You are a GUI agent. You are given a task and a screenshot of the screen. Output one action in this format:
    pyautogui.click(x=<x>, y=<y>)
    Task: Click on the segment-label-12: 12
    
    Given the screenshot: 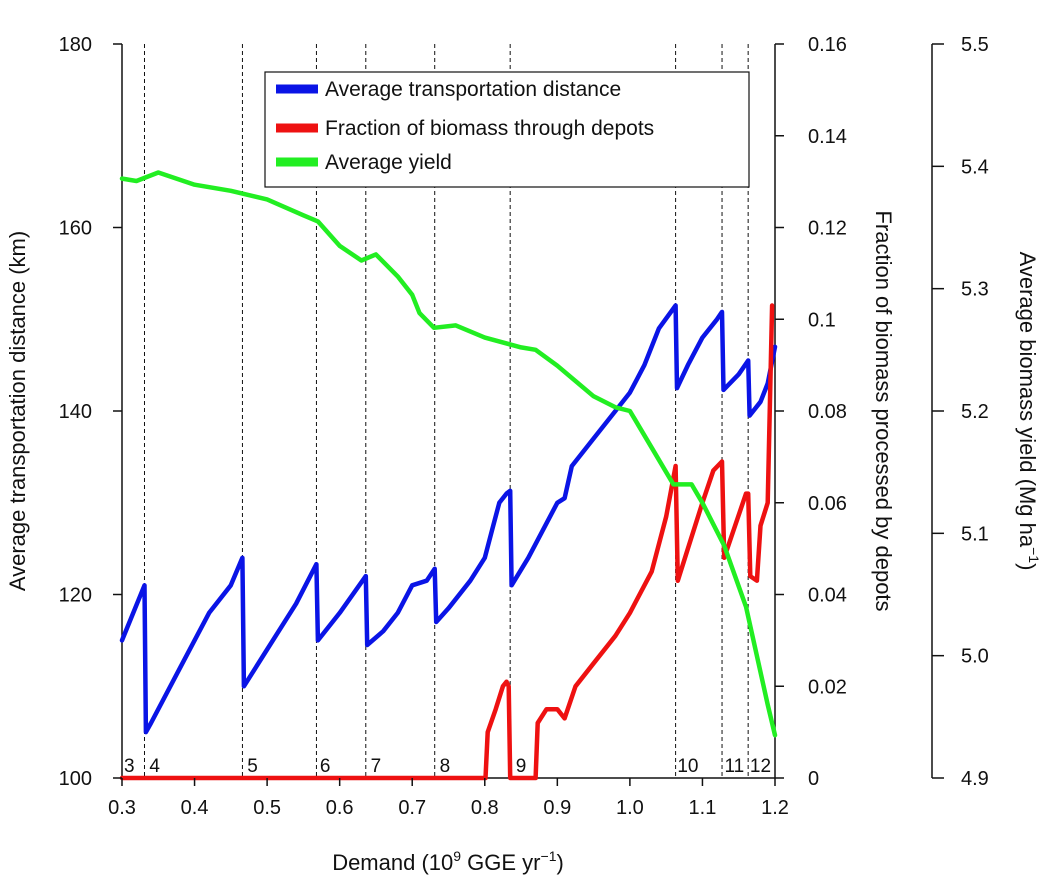 What is the action you would take?
    pyautogui.click(x=760, y=766)
    